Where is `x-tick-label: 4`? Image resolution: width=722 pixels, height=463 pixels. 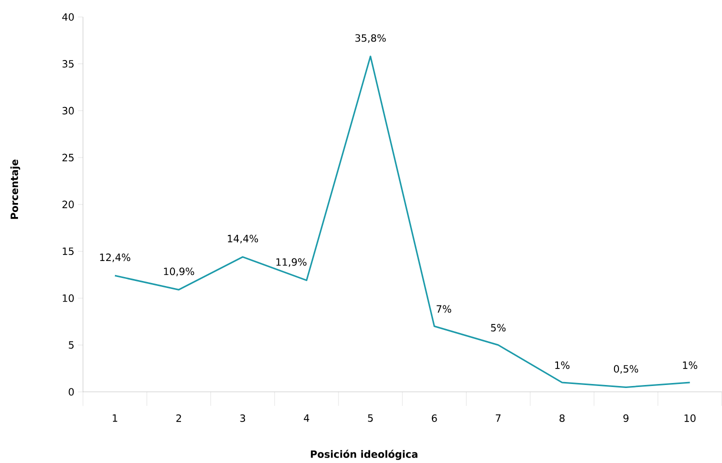
x-tick-label: 4 is located at coordinates (307, 418).